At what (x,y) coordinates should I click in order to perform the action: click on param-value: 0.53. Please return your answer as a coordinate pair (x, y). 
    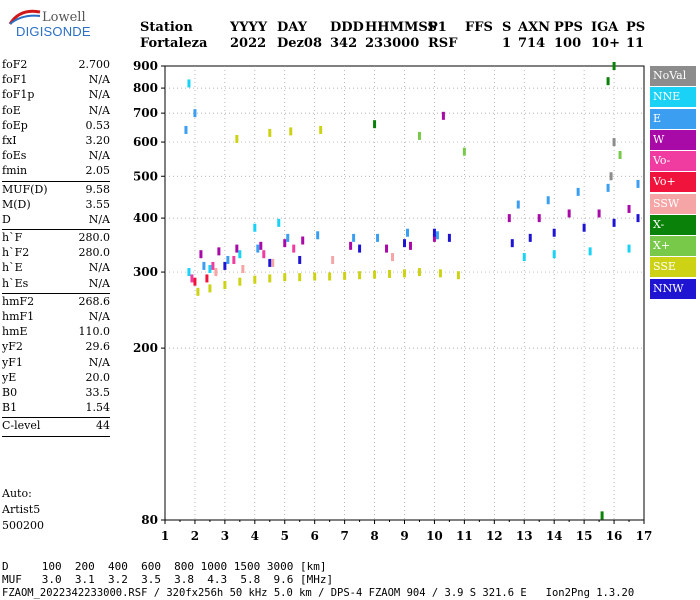
    Looking at the image, I should click on (98, 125).